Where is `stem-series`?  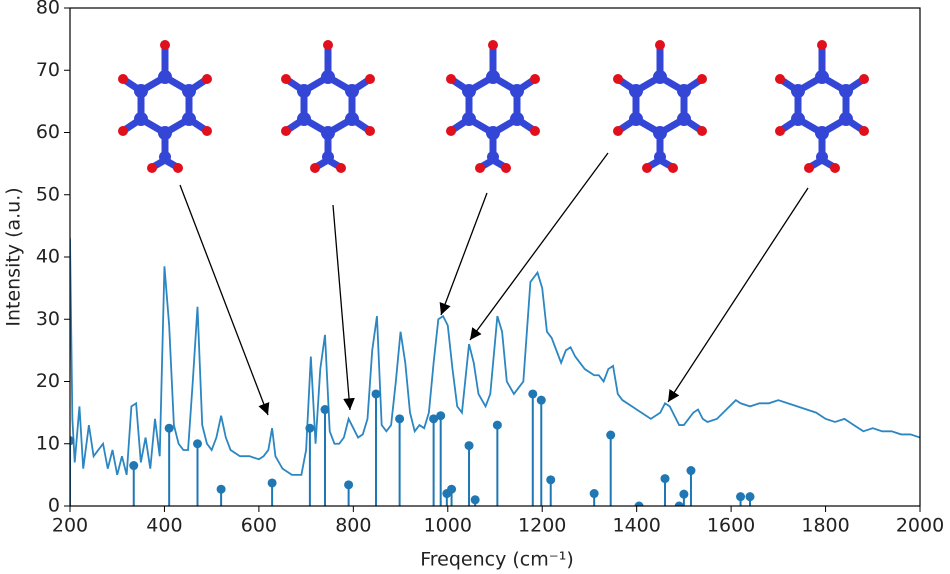 stem-series is located at coordinates (412, 447).